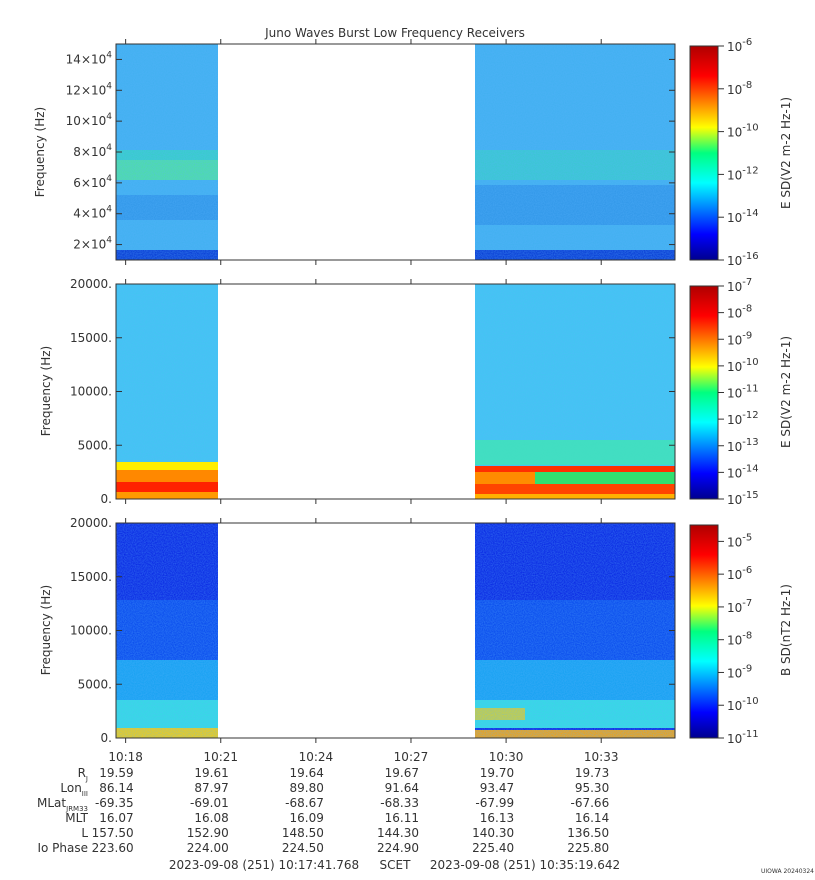 This screenshot has height=880, width=815. What do you see at coordinates (704, 631) in the screenshot?
I see `panel-3-colorbar` at bounding box center [704, 631].